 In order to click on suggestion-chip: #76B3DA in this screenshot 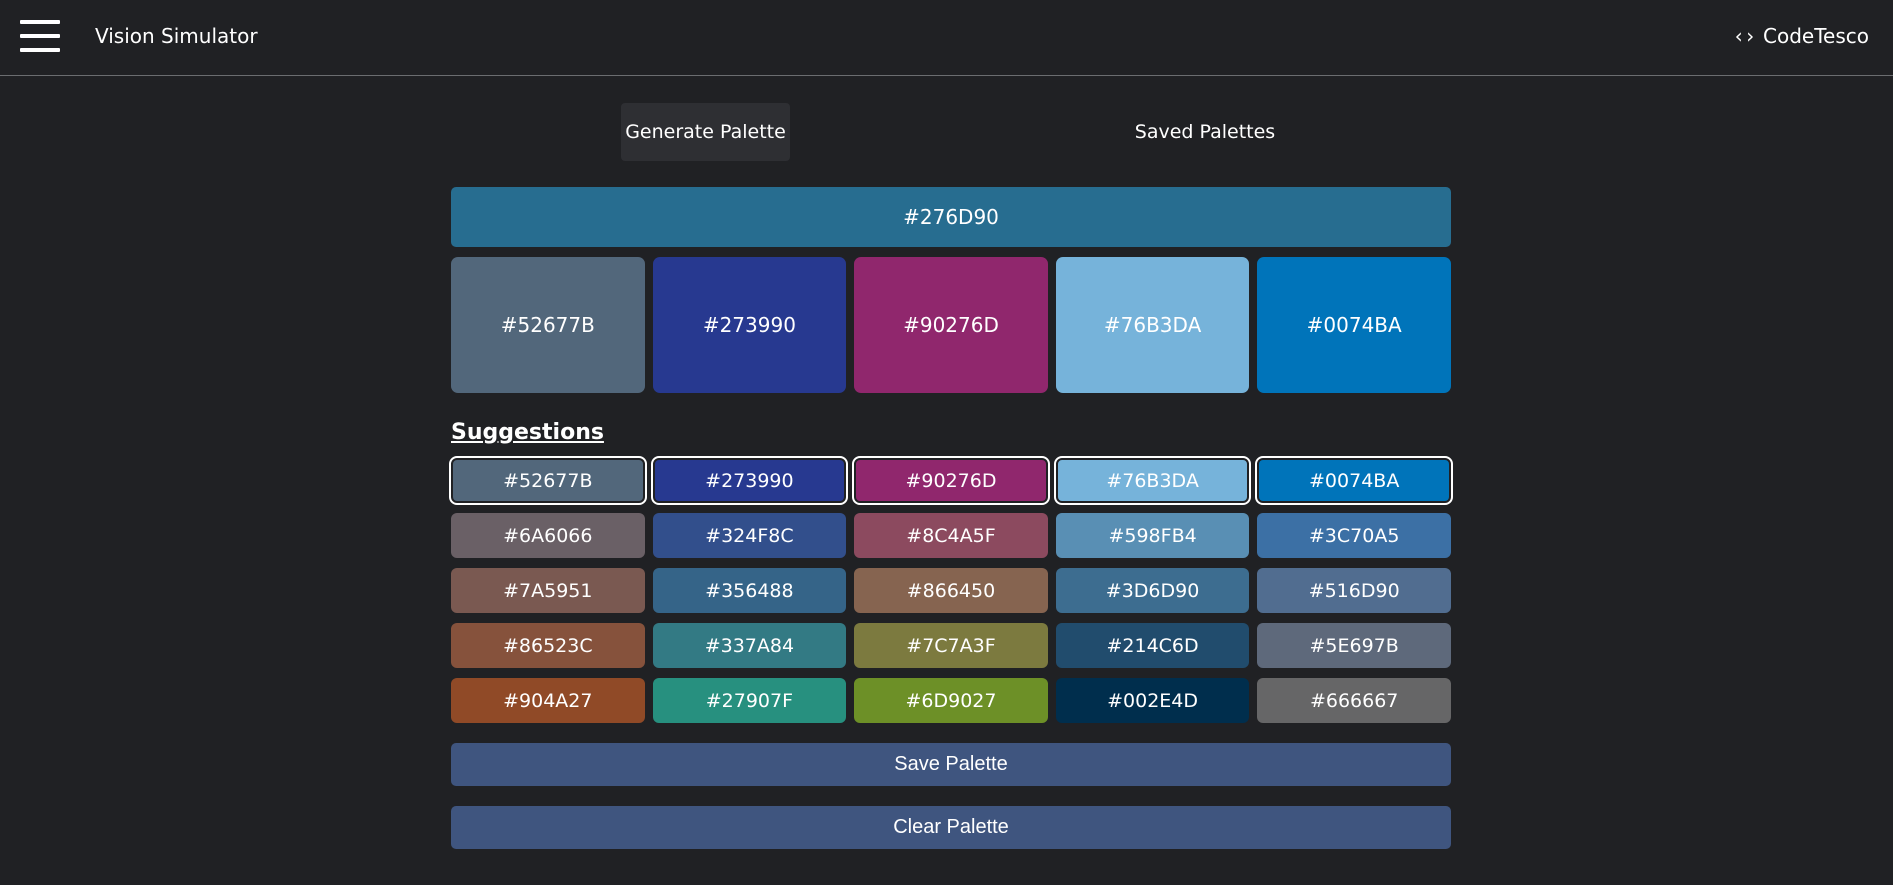, I will do `click(1152, 480)`.